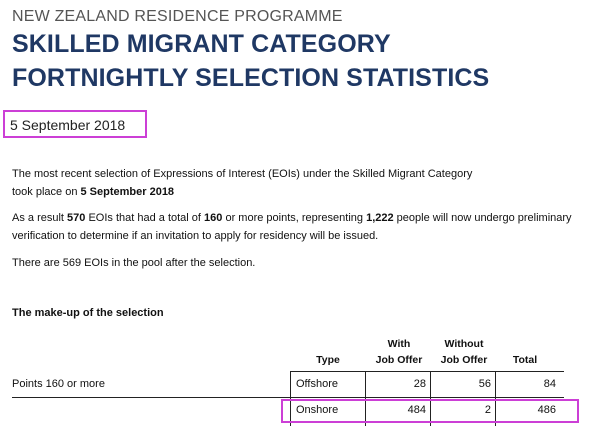 This screenshot has height=426, width=599. Describe the element at coordinates (464, 360) in the screenshot. I see `column-header-without-line-2: Job Offer` at that location.